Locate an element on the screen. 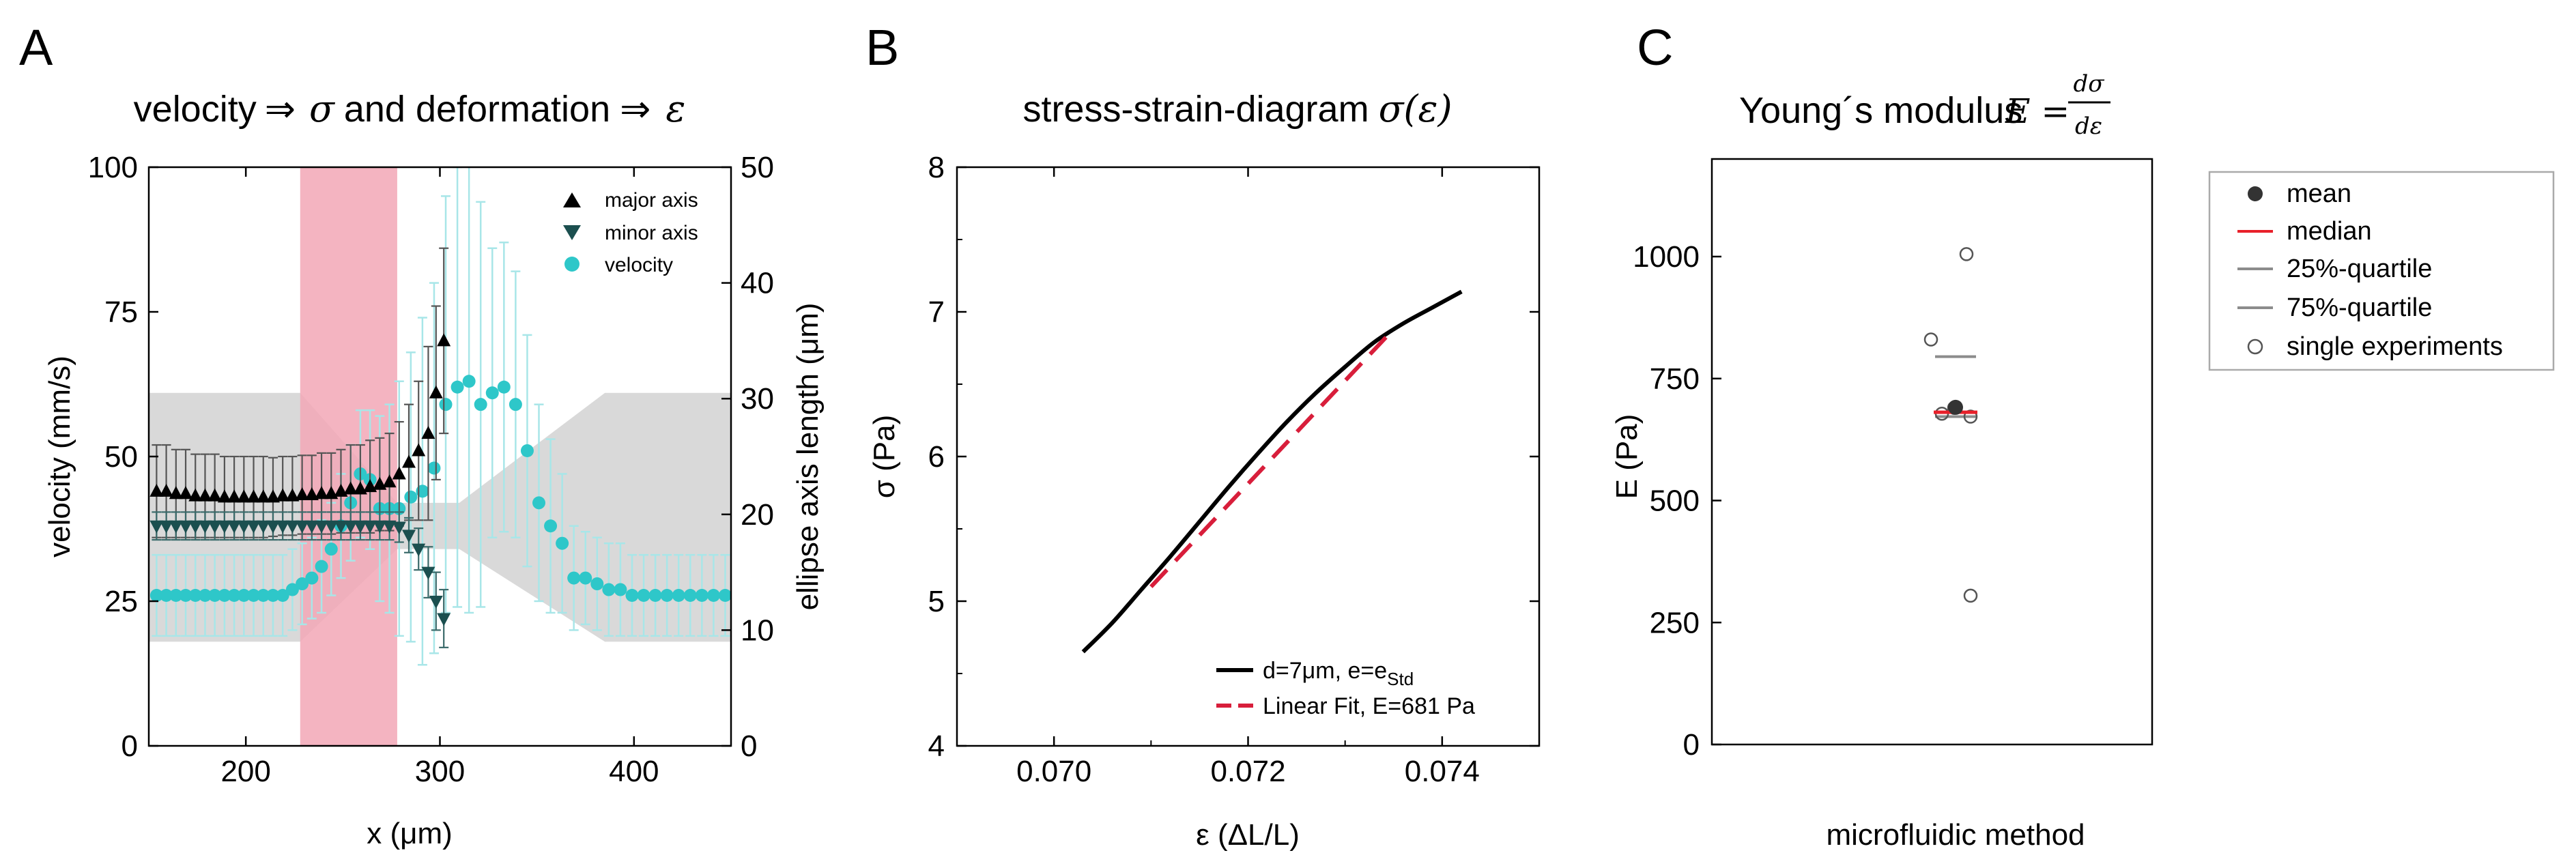 The image size is (2576, 868). panel-c-frame is located at coordinates (1932, 452).